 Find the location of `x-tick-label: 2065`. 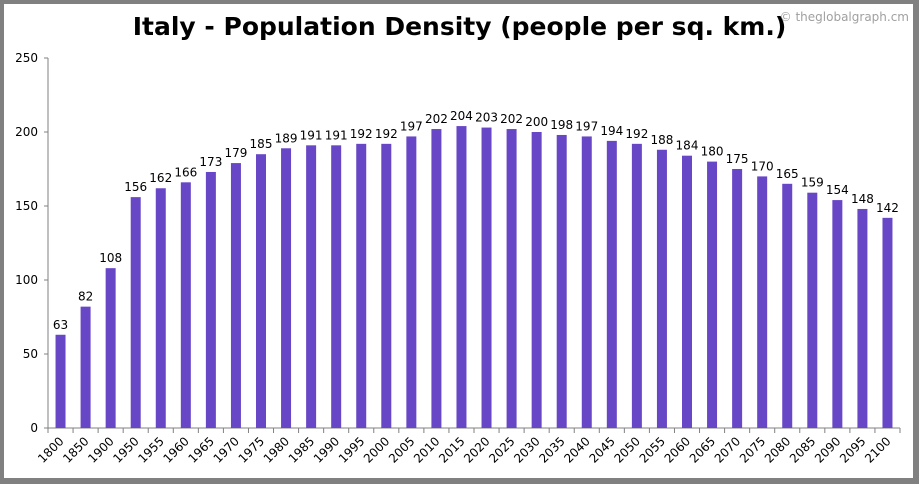

x-tick-label: 2065 is located at coordinates (702, 449).